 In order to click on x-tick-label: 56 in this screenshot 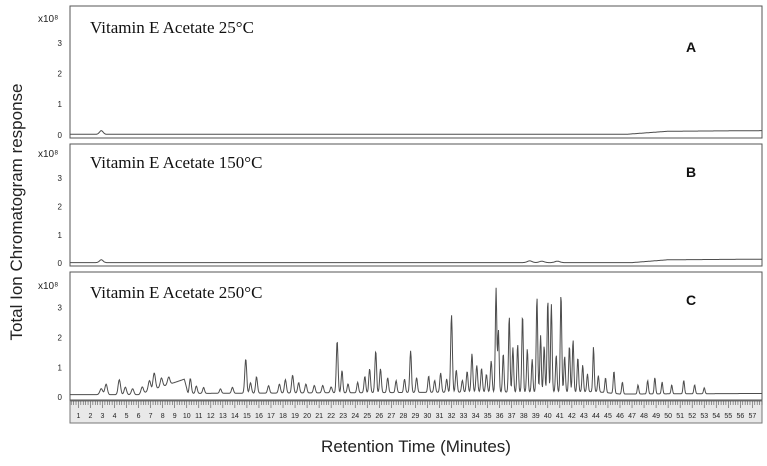, I will do `click(740, 416)`.